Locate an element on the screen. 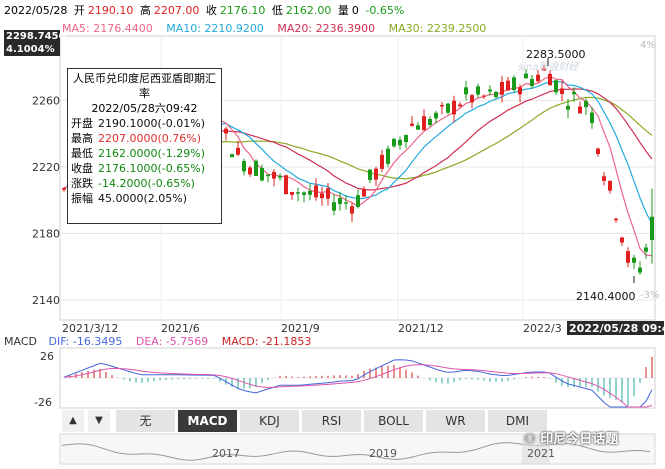 The width and height of the screenshot is (665, 469). macd-dea: DEA: -5.7569 is located at coordinates (172, 341).